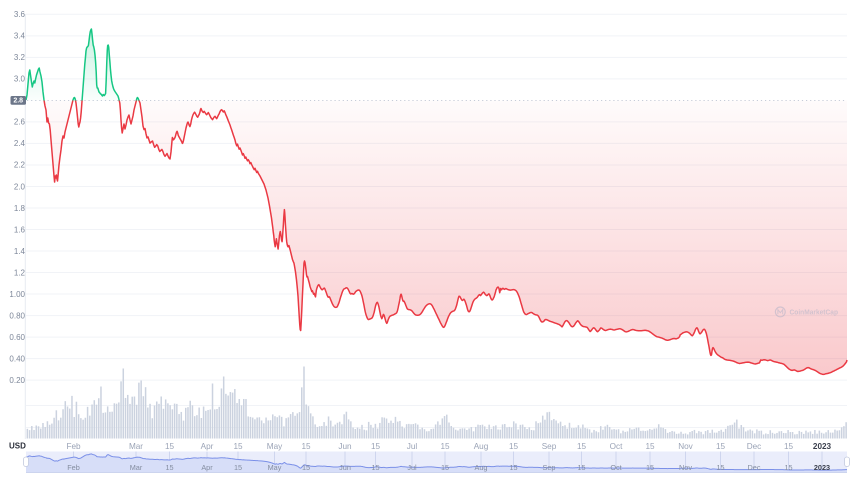  Describe the element at coordinates (20, 229) in the screenshot. I see `svg-text: 1.6` at that location.